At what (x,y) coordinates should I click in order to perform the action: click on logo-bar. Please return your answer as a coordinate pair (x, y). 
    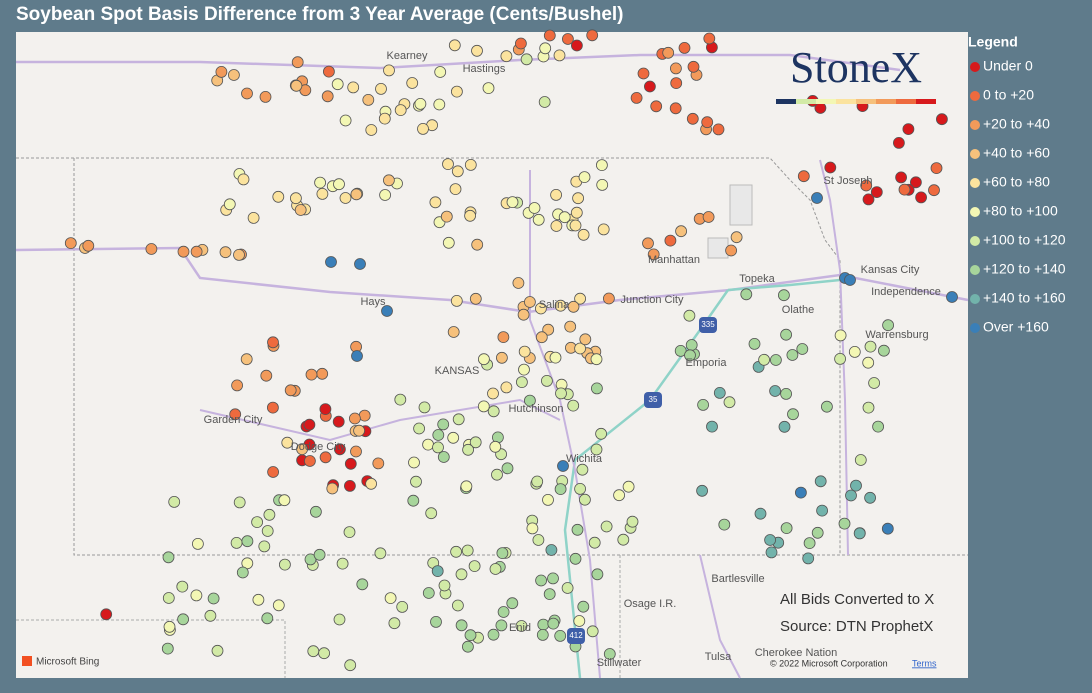
    Looking at the image, I should click on (856, 101).